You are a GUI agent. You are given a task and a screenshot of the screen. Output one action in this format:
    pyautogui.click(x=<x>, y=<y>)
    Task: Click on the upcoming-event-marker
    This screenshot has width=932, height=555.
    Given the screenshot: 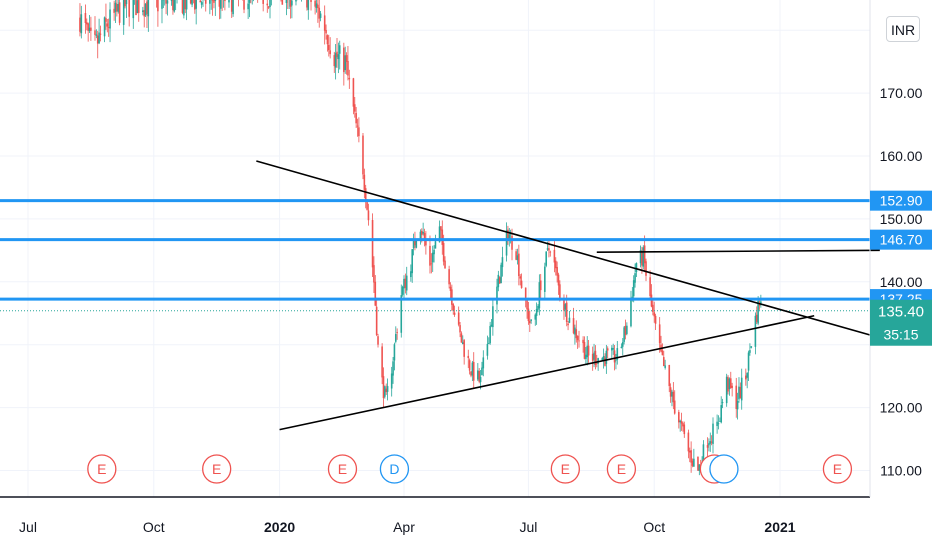 What is the action you would take?
    pyautogui.click(x=724, y=469)
    